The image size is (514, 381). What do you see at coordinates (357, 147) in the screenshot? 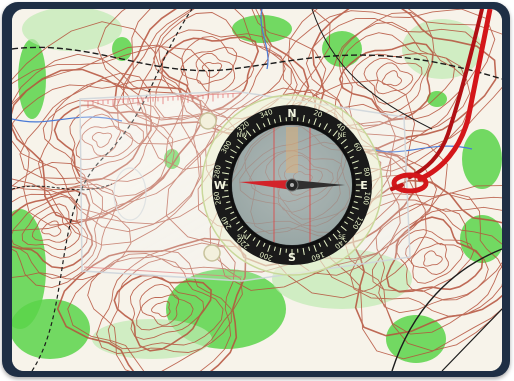
I see `bezel-degree-label: 60` at bounding box center [357, 147].